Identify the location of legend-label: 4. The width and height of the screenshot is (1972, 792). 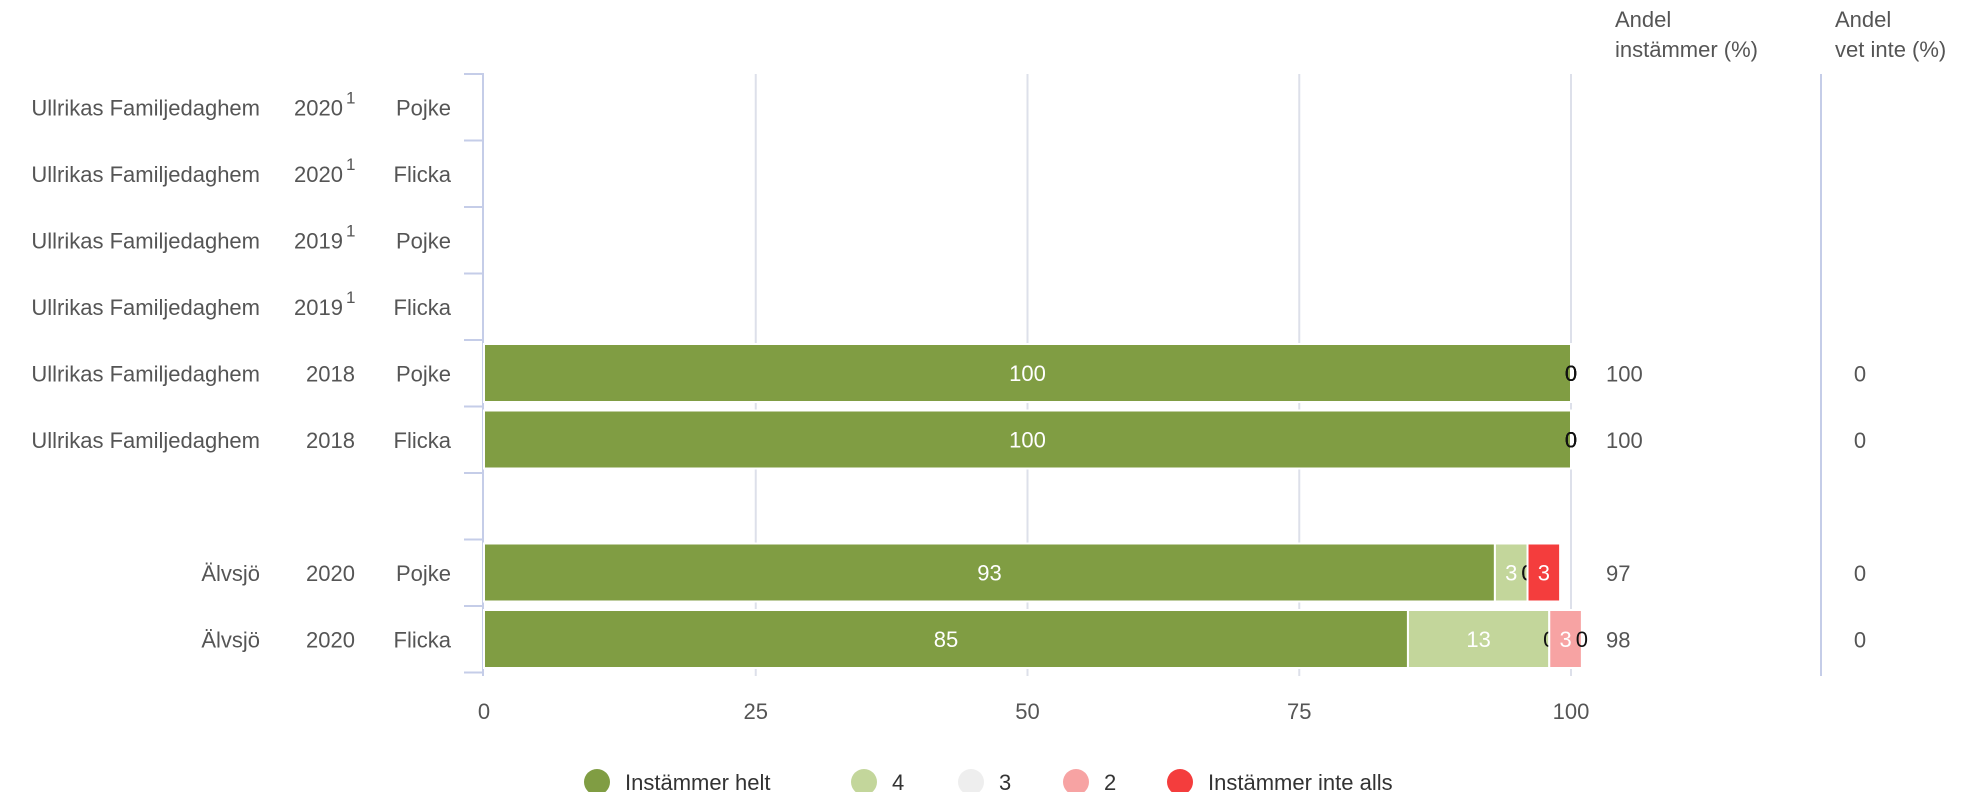
(898, 781).